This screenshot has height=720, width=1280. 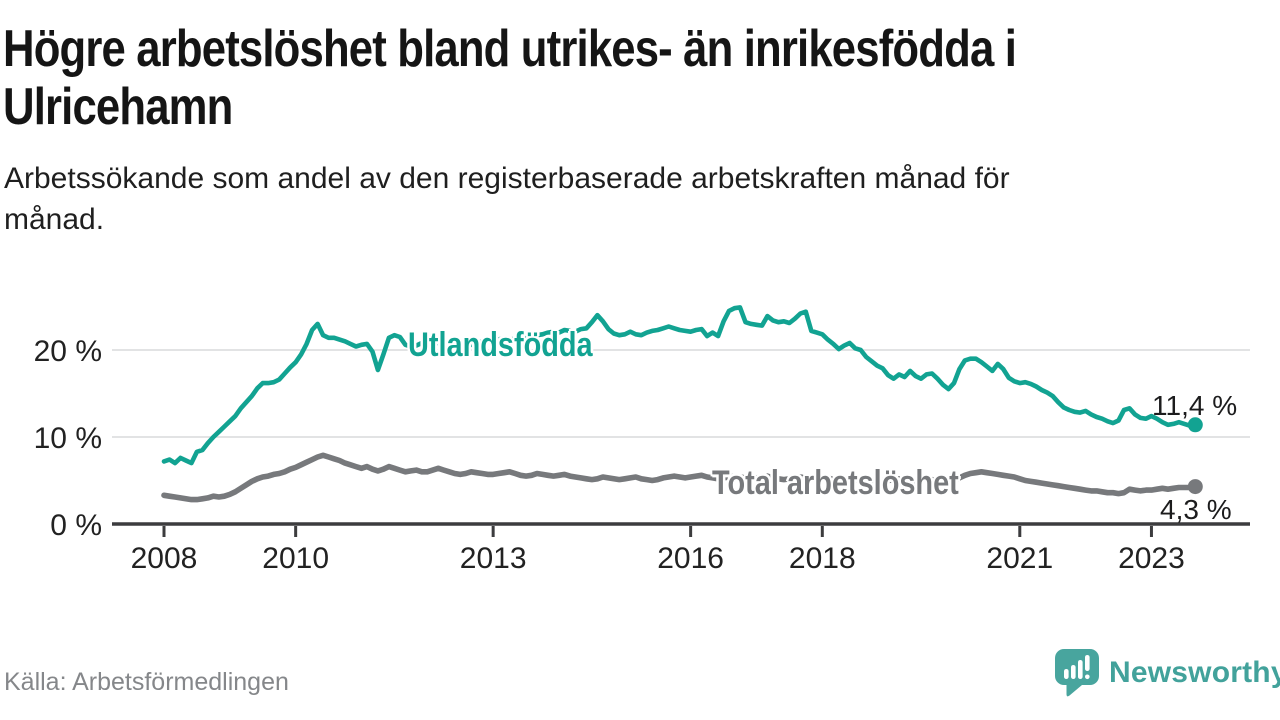 I want to click on title-line-2: Ulricehamn, so click(x=118, y=107).